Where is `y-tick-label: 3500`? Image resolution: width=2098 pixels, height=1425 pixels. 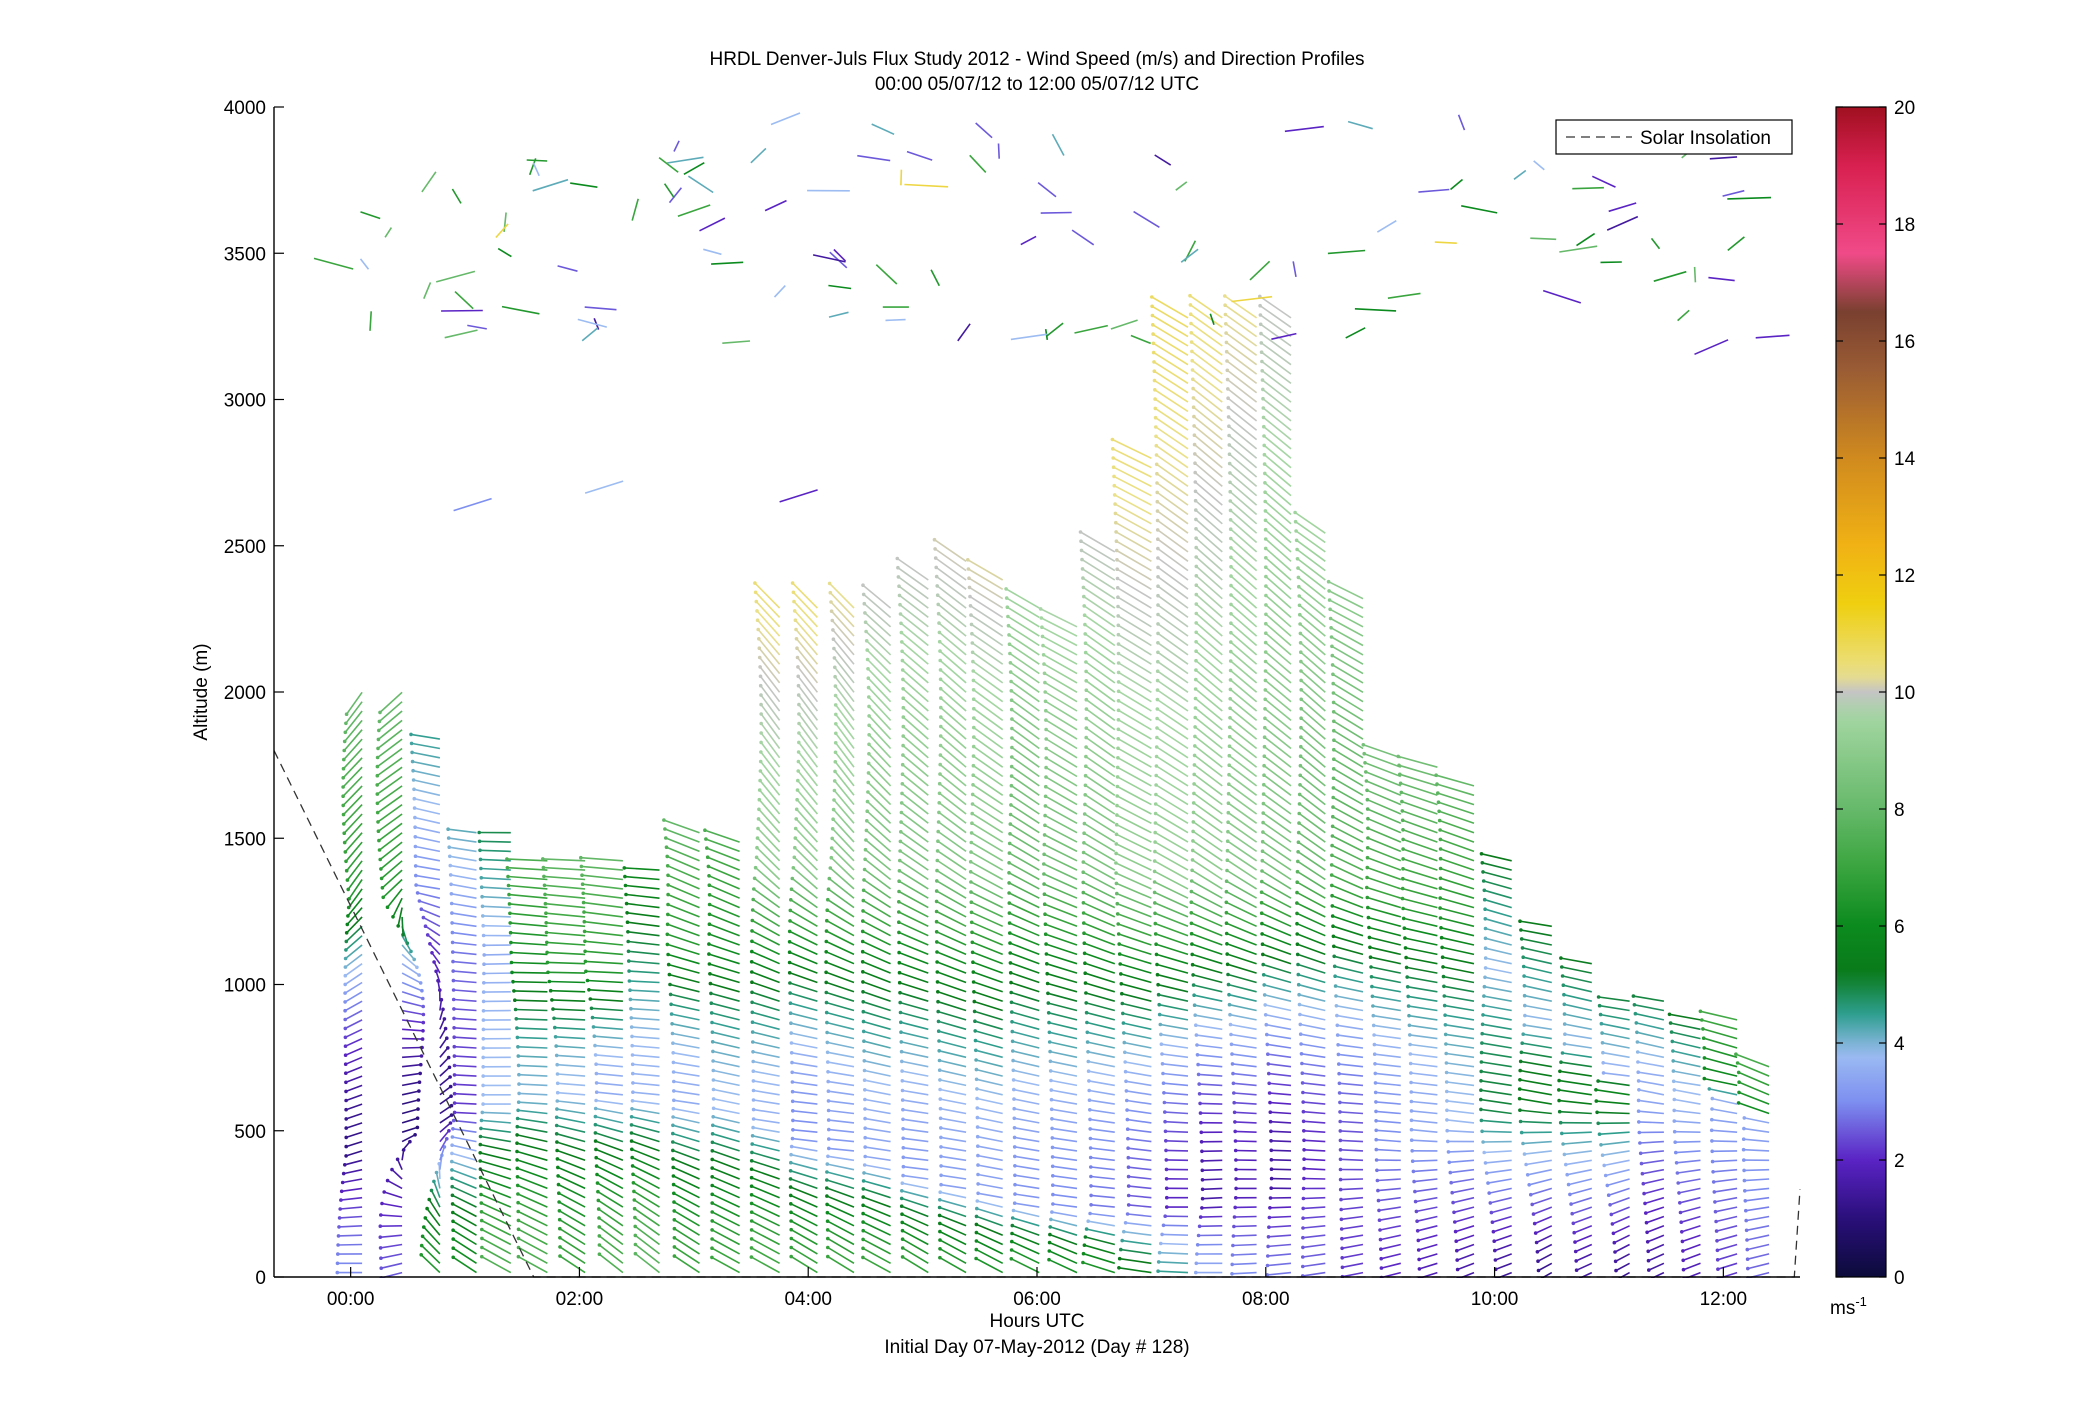 y-tick-label: 3500 is located at coordinates (245, 254).